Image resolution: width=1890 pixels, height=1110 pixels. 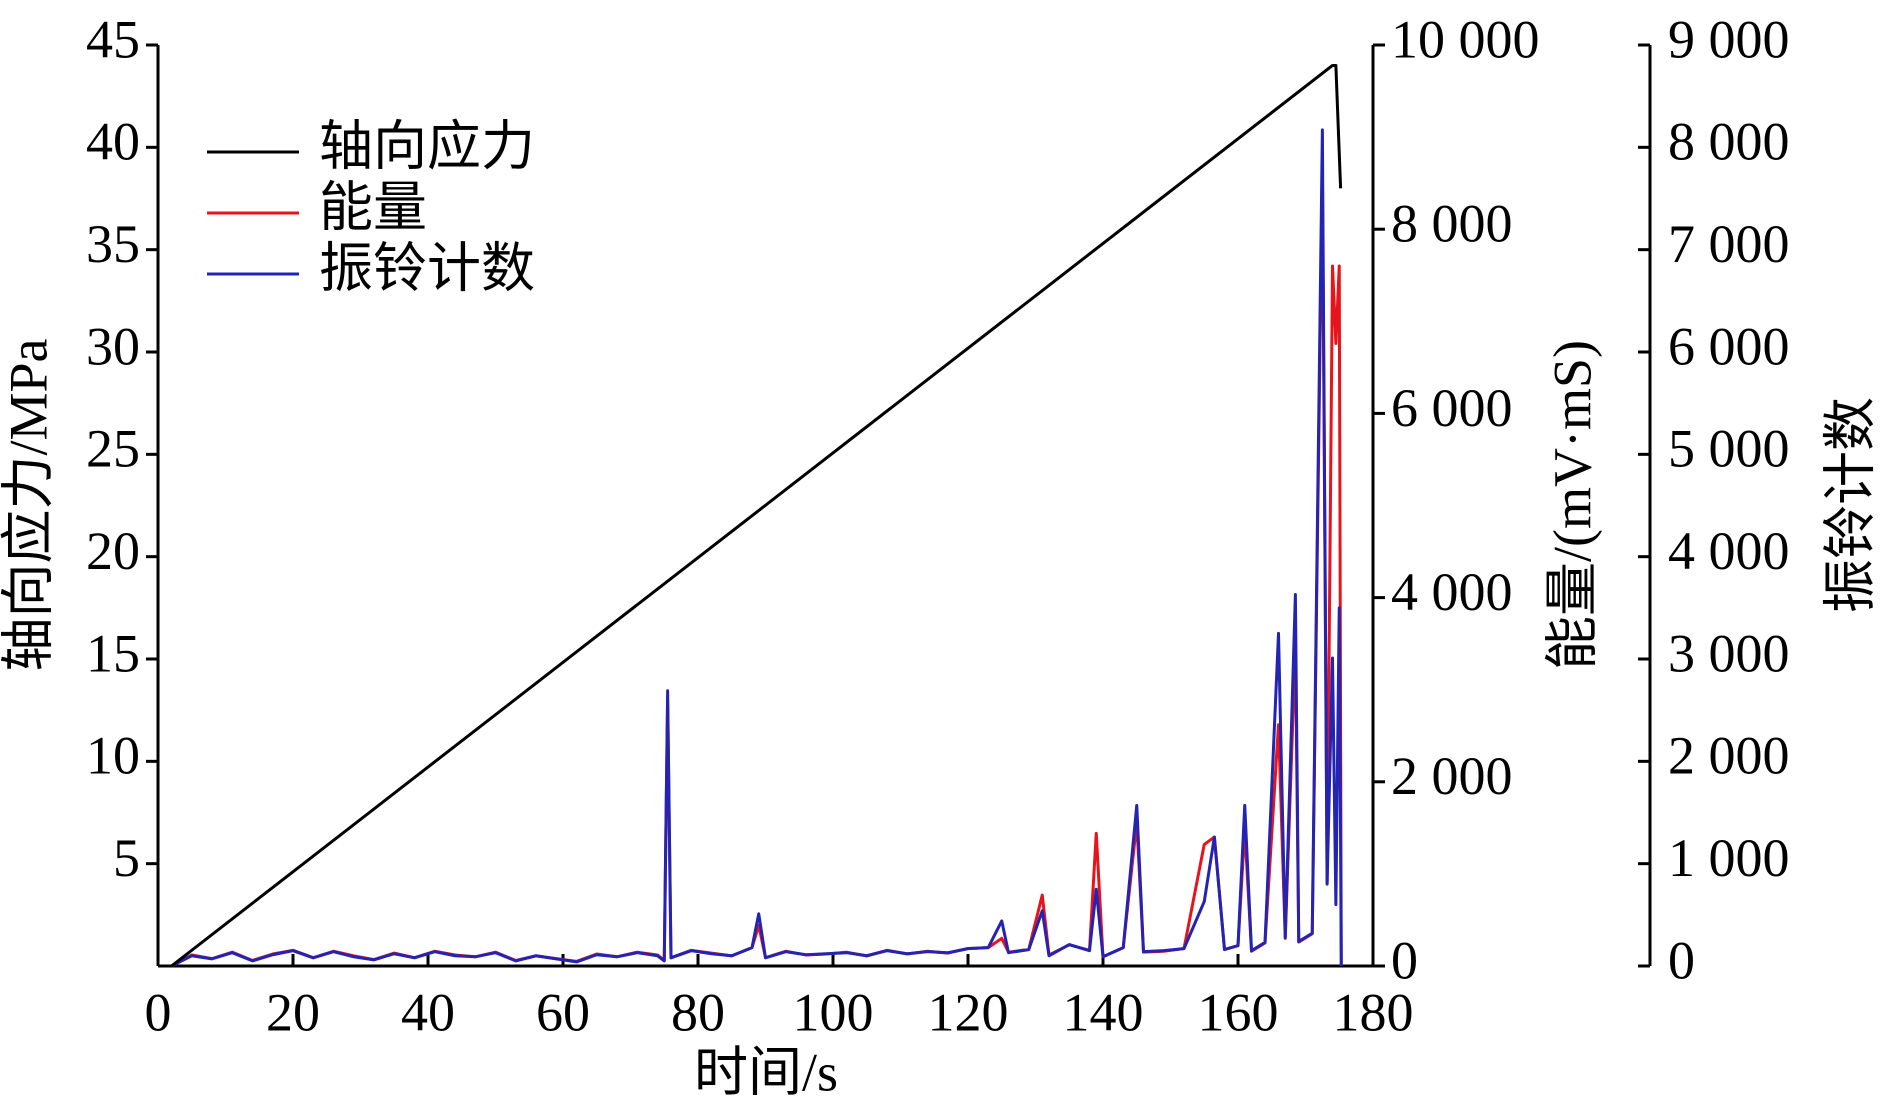 What do you see at coordinates (1452, 224) in the screenshot?
I see `y2-tick-label: 8 000` at bounding box center [1452, 224].